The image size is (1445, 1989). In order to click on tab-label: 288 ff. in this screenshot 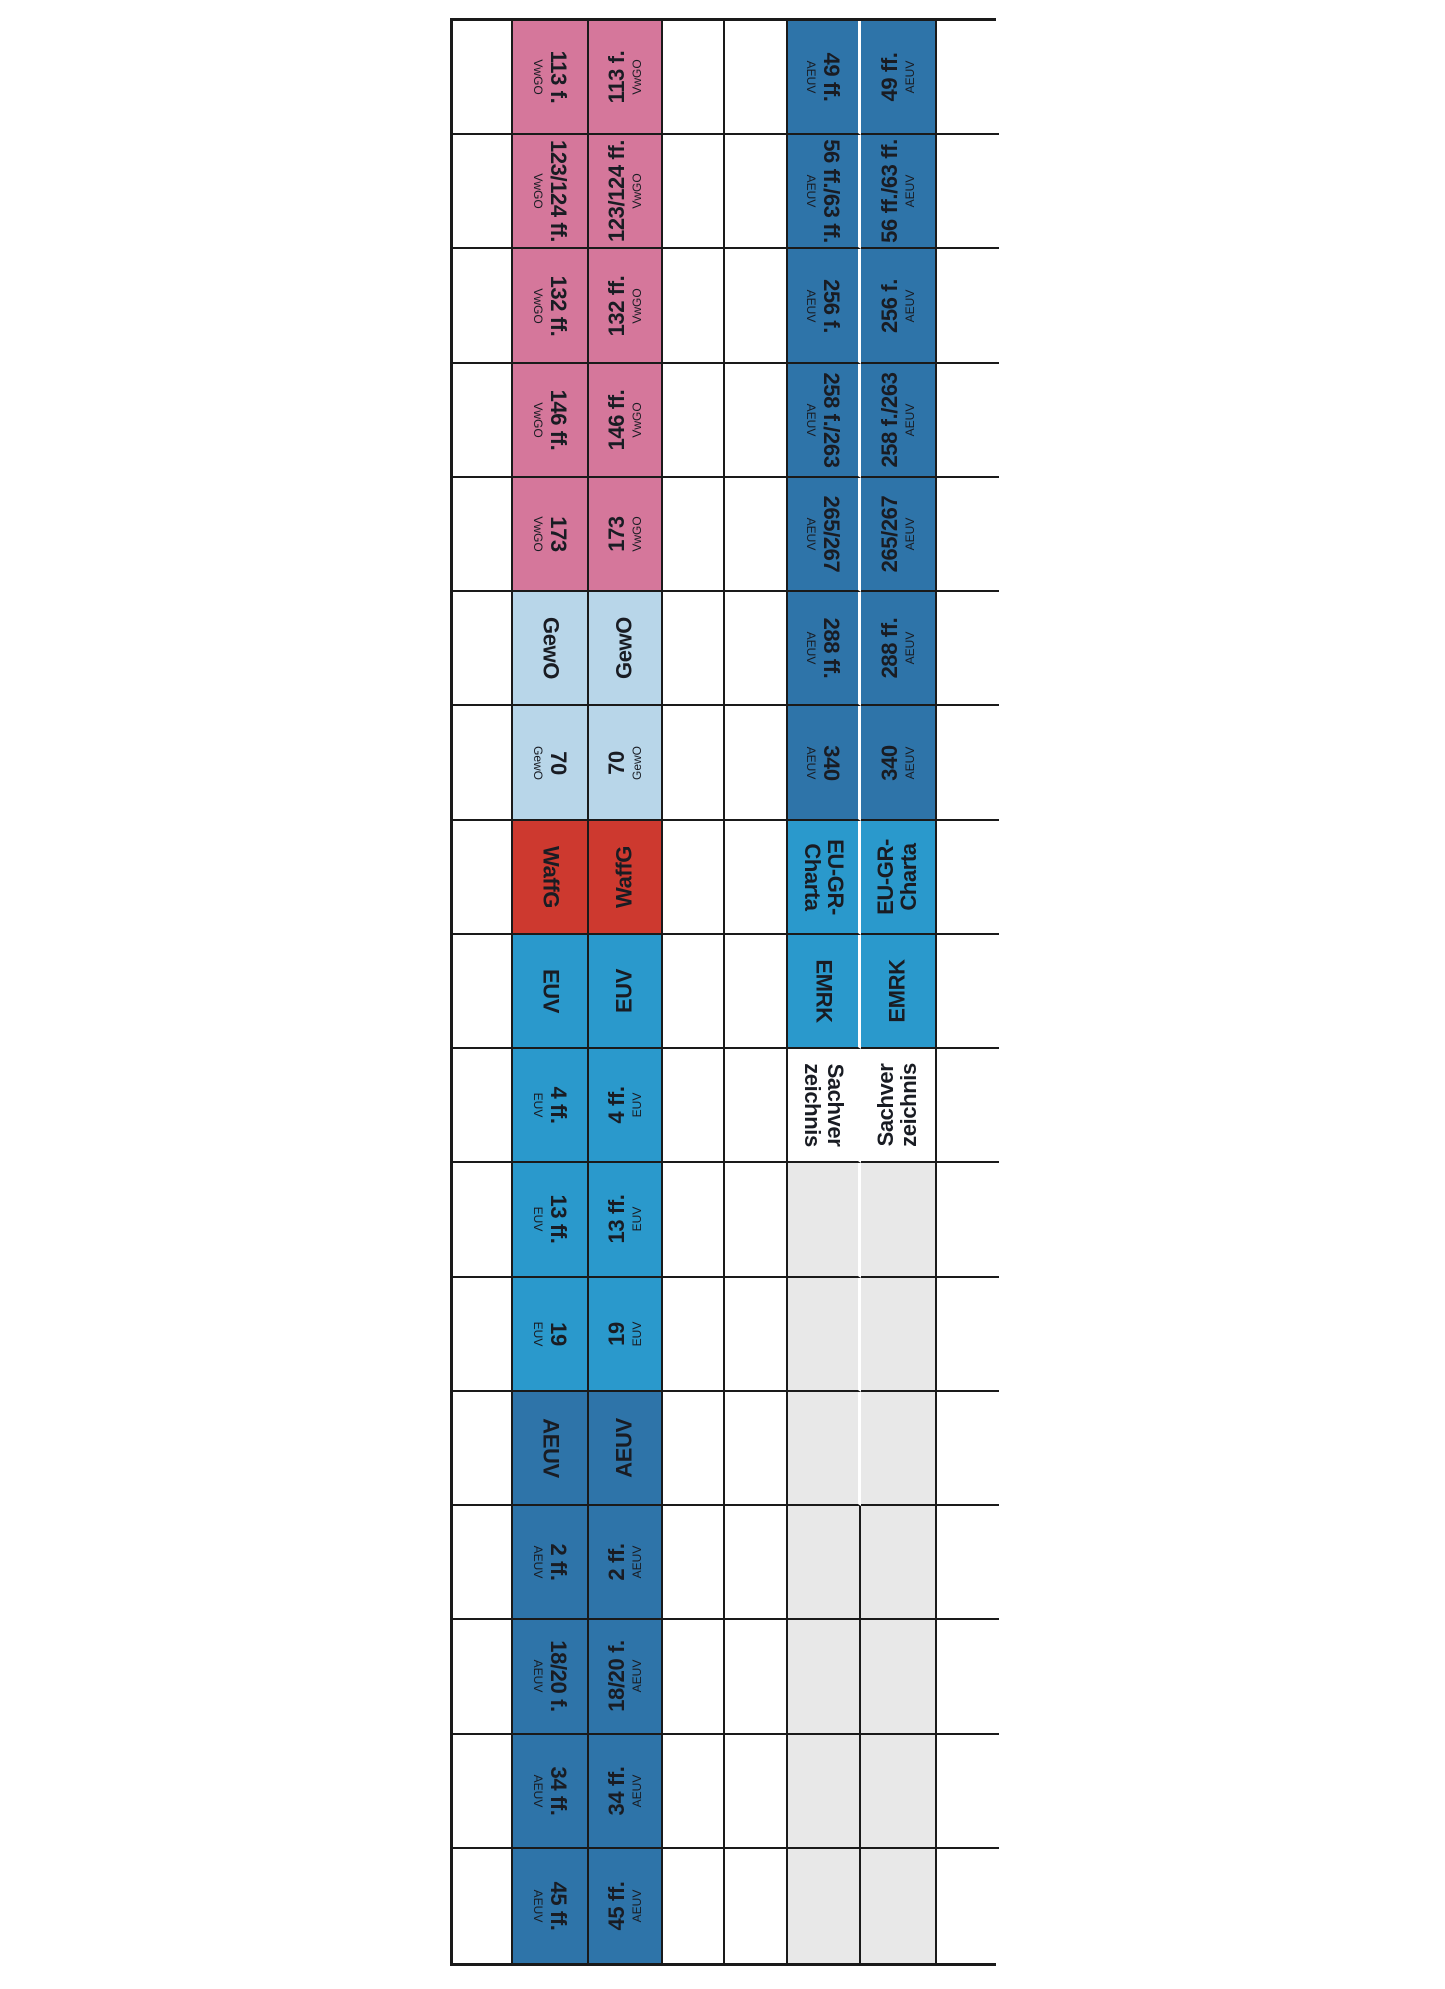, I will do `click(889, 648)`.